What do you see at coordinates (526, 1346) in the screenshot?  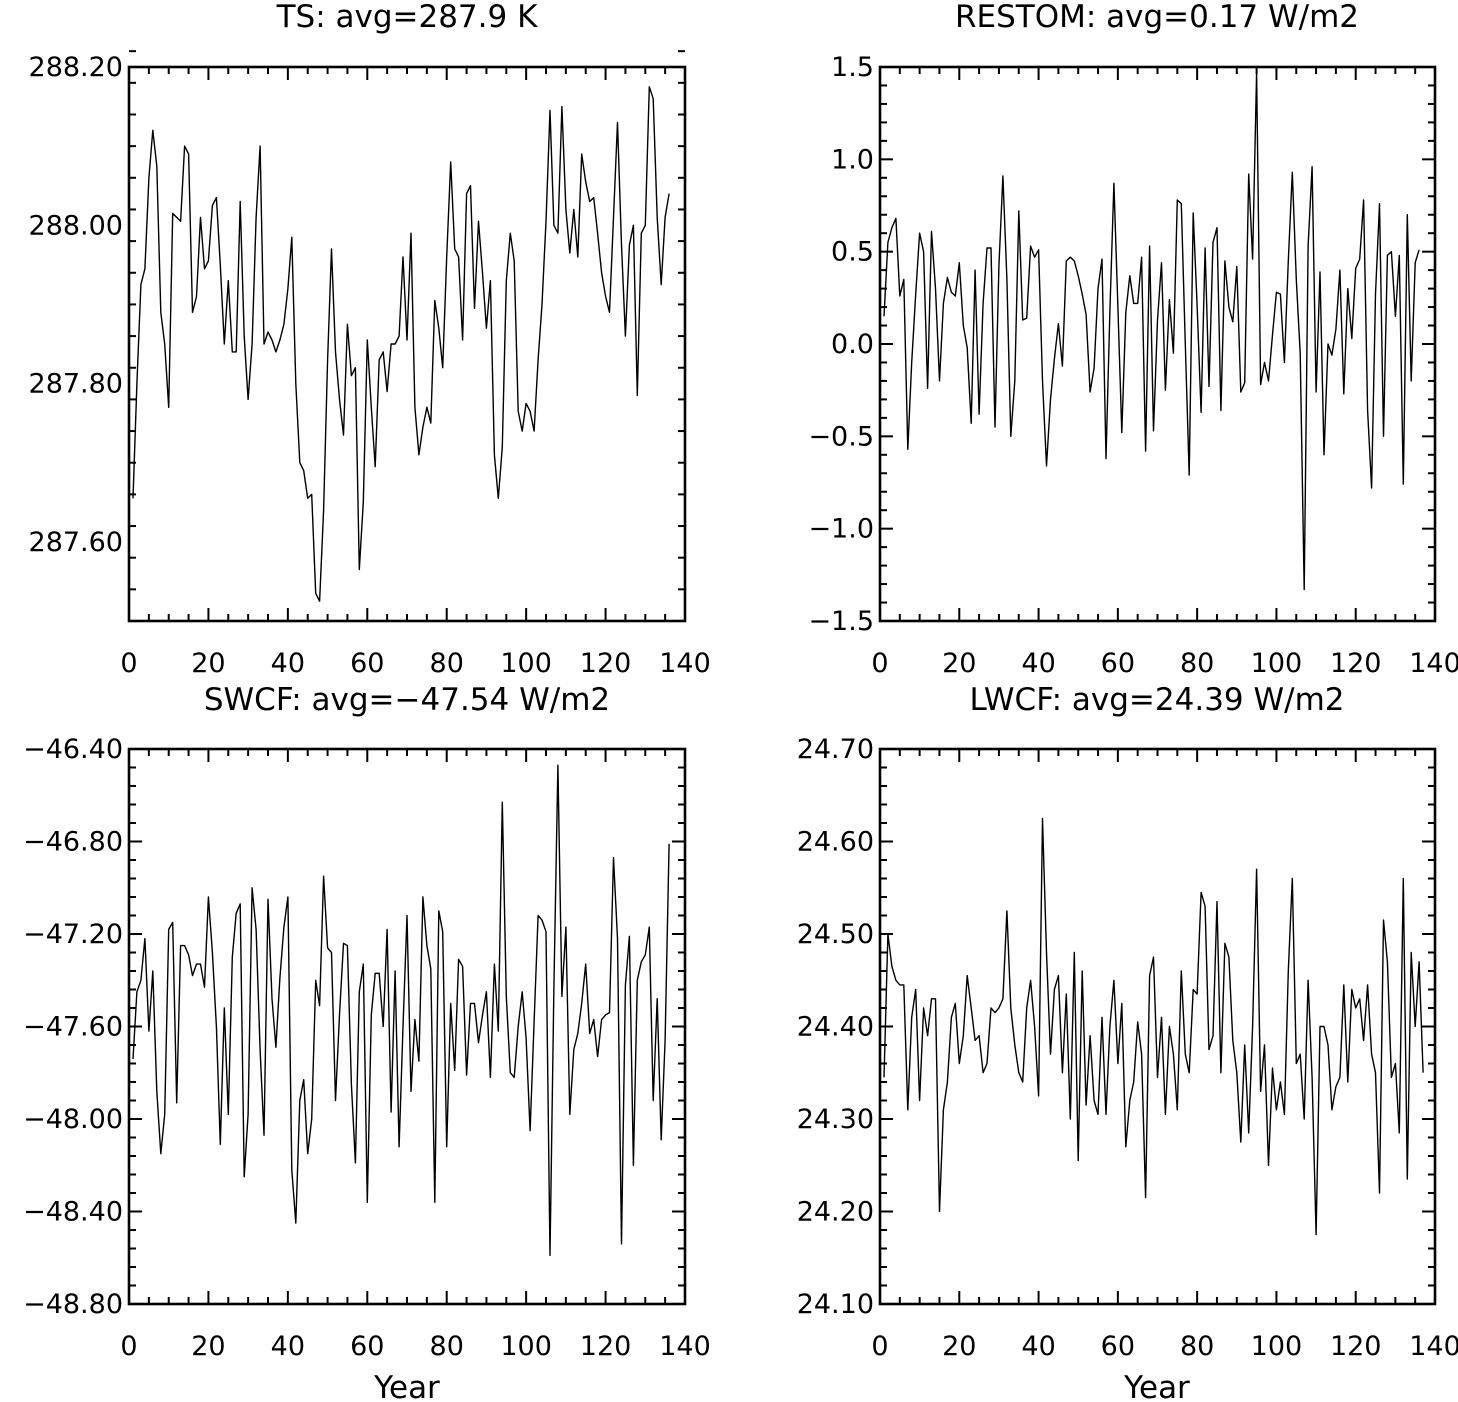 I see `swcf-x-tick-label: 100` at bounding box center [526, 1346].